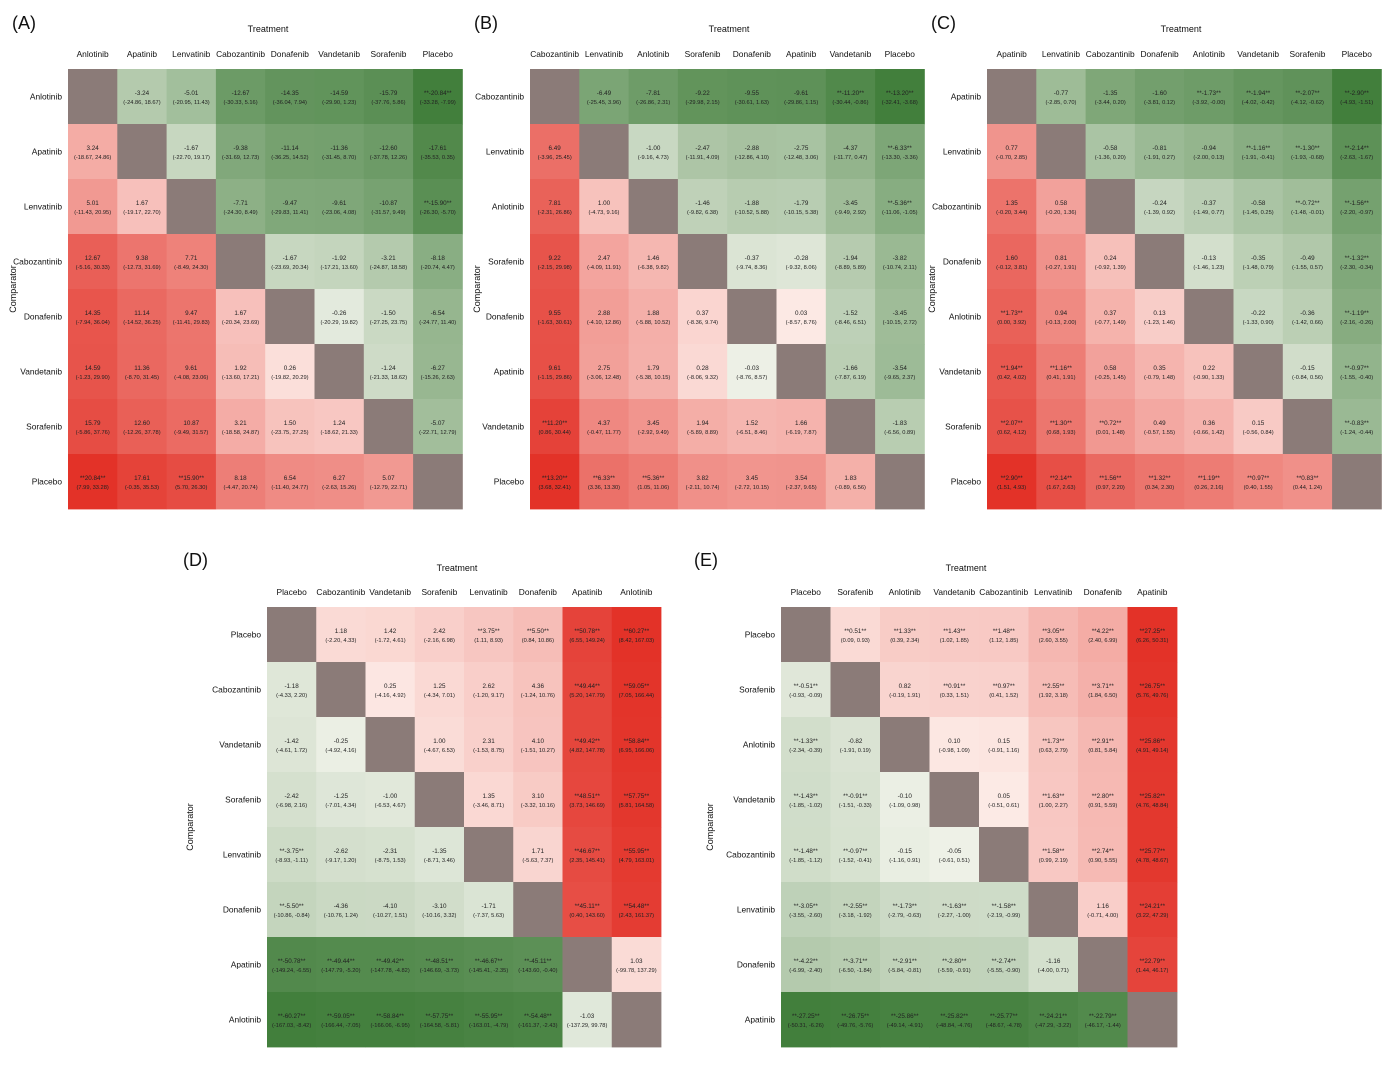 The width and height of the screenshot is (1398, 1066). Describe the element at coordinates (855, 631) in the screenshot. I see `cell-value: **0.51**` at that location.